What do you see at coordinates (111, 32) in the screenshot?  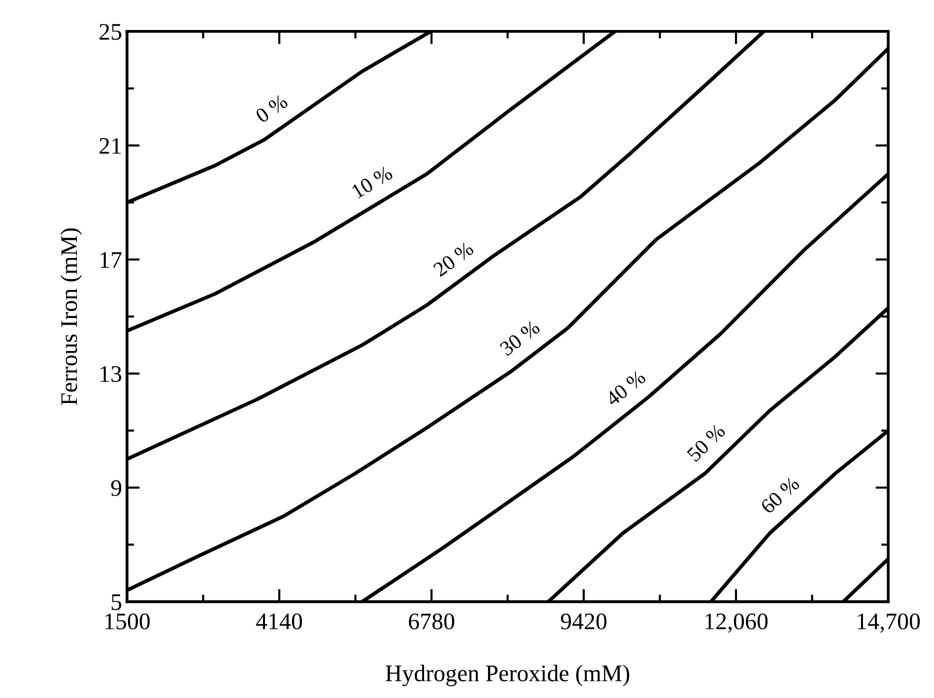 I see `y-tick-label: 25` at bounding box center [111, 32].